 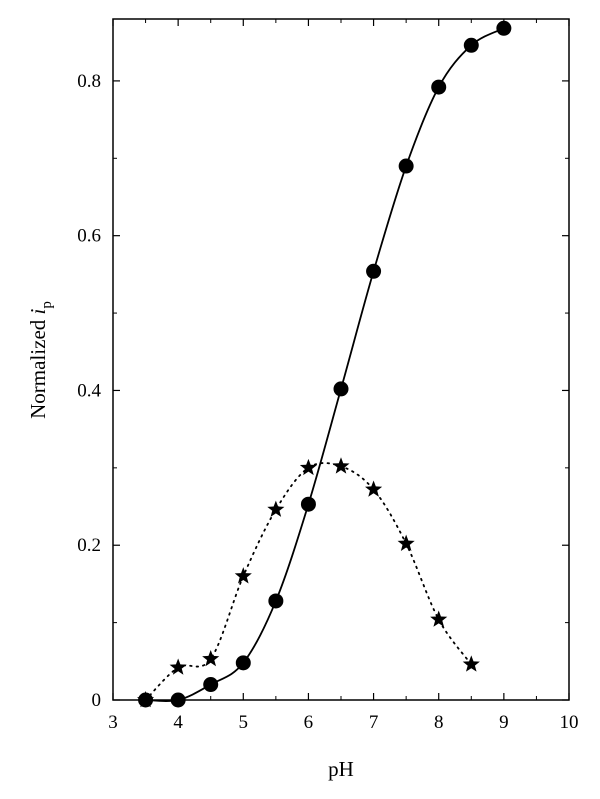 What do you see at coordinates (47, 305) in the screenshot?
I see `y-axis-label-sub: p` at bounding box center [47, 305].